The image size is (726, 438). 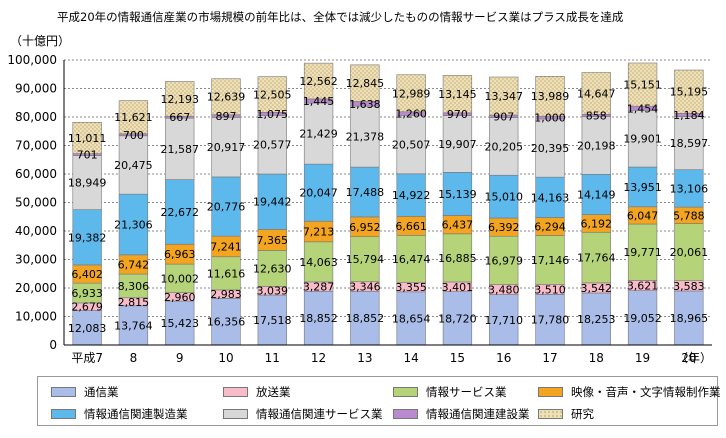 What do you see at coordinates (596, 358) in the screenshot?
I see `x-tick-label: 18` at bounding box center [596, 358].